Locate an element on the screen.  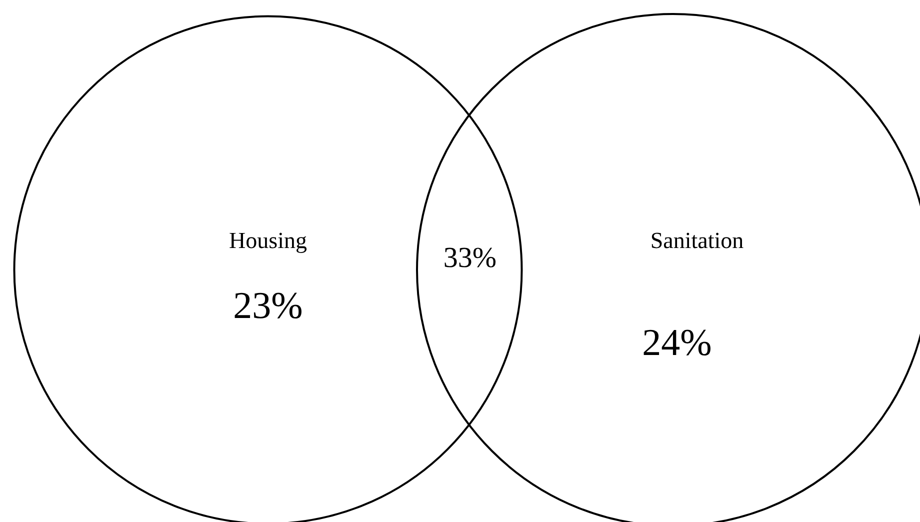
data-label: 24% is located at coordinates (677, 343).